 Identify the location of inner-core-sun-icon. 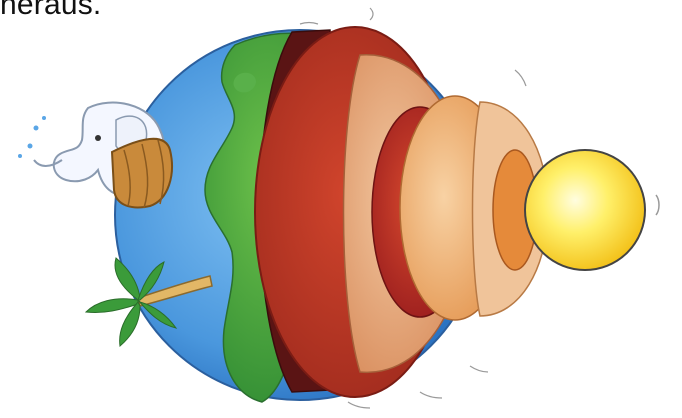
(592, 210).